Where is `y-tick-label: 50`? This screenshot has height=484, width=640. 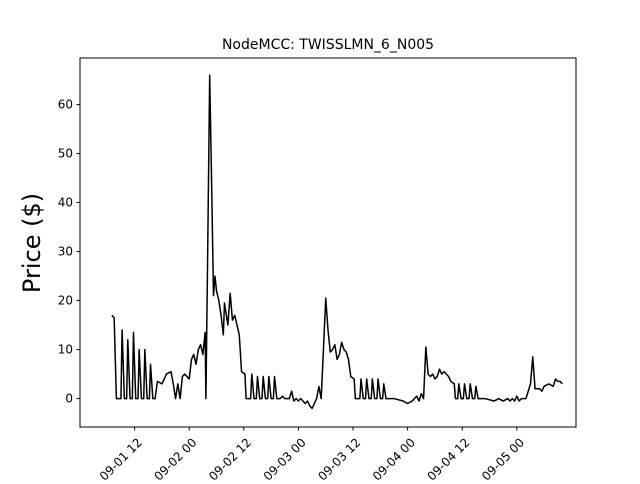 y-tick-label: 50 is located at coordinates (65, 154).